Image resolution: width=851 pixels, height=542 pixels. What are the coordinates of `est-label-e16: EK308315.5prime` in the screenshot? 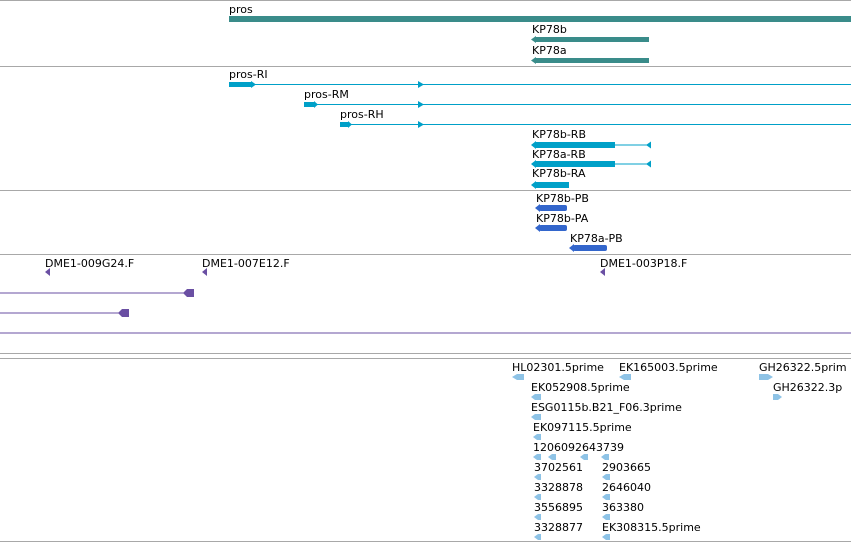 It's located at (651, 527).